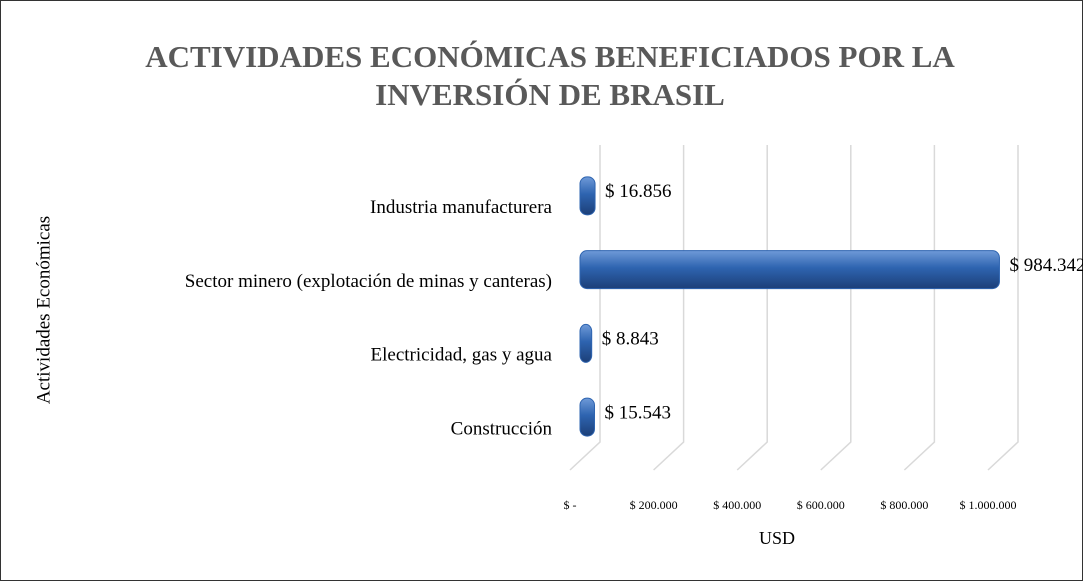  What do you see at coordinates (630, 339) in the screenshot?
I see `value-label: $ 8.843` at bounding box center [630, 339].